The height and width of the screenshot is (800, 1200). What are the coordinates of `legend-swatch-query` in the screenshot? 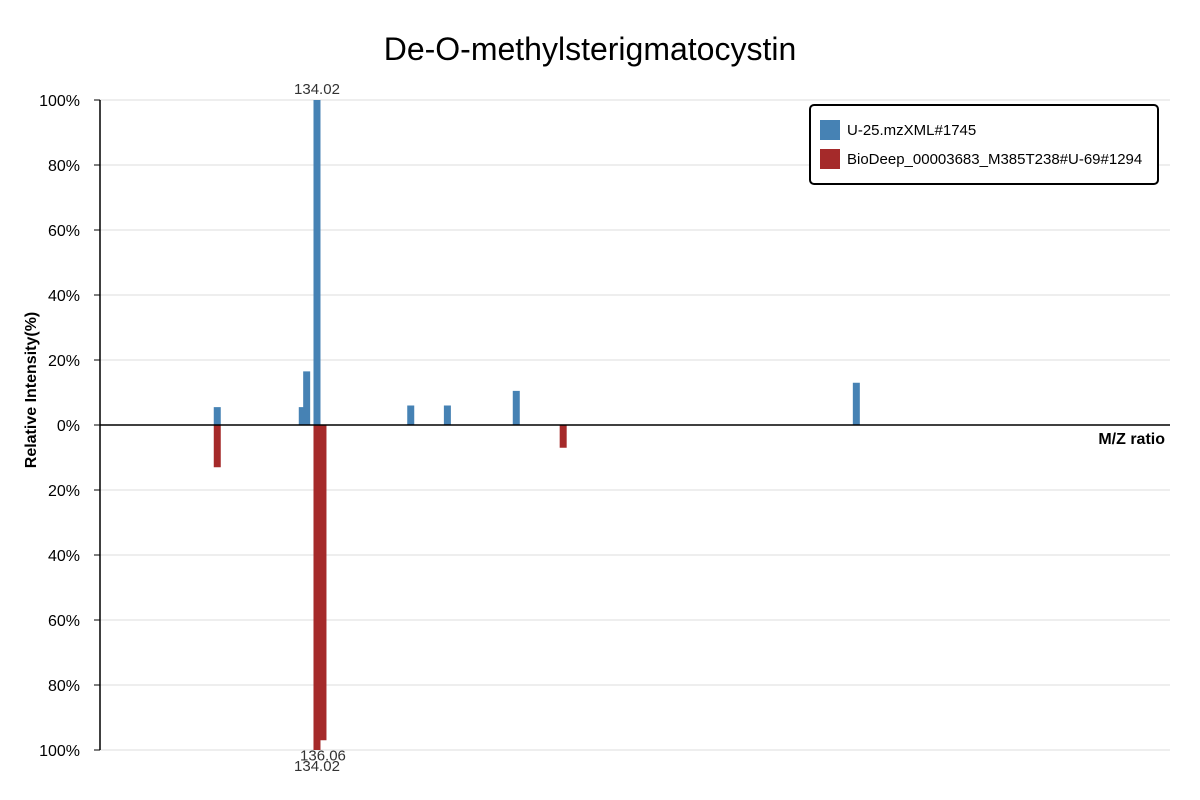 It's located at (830, 130).